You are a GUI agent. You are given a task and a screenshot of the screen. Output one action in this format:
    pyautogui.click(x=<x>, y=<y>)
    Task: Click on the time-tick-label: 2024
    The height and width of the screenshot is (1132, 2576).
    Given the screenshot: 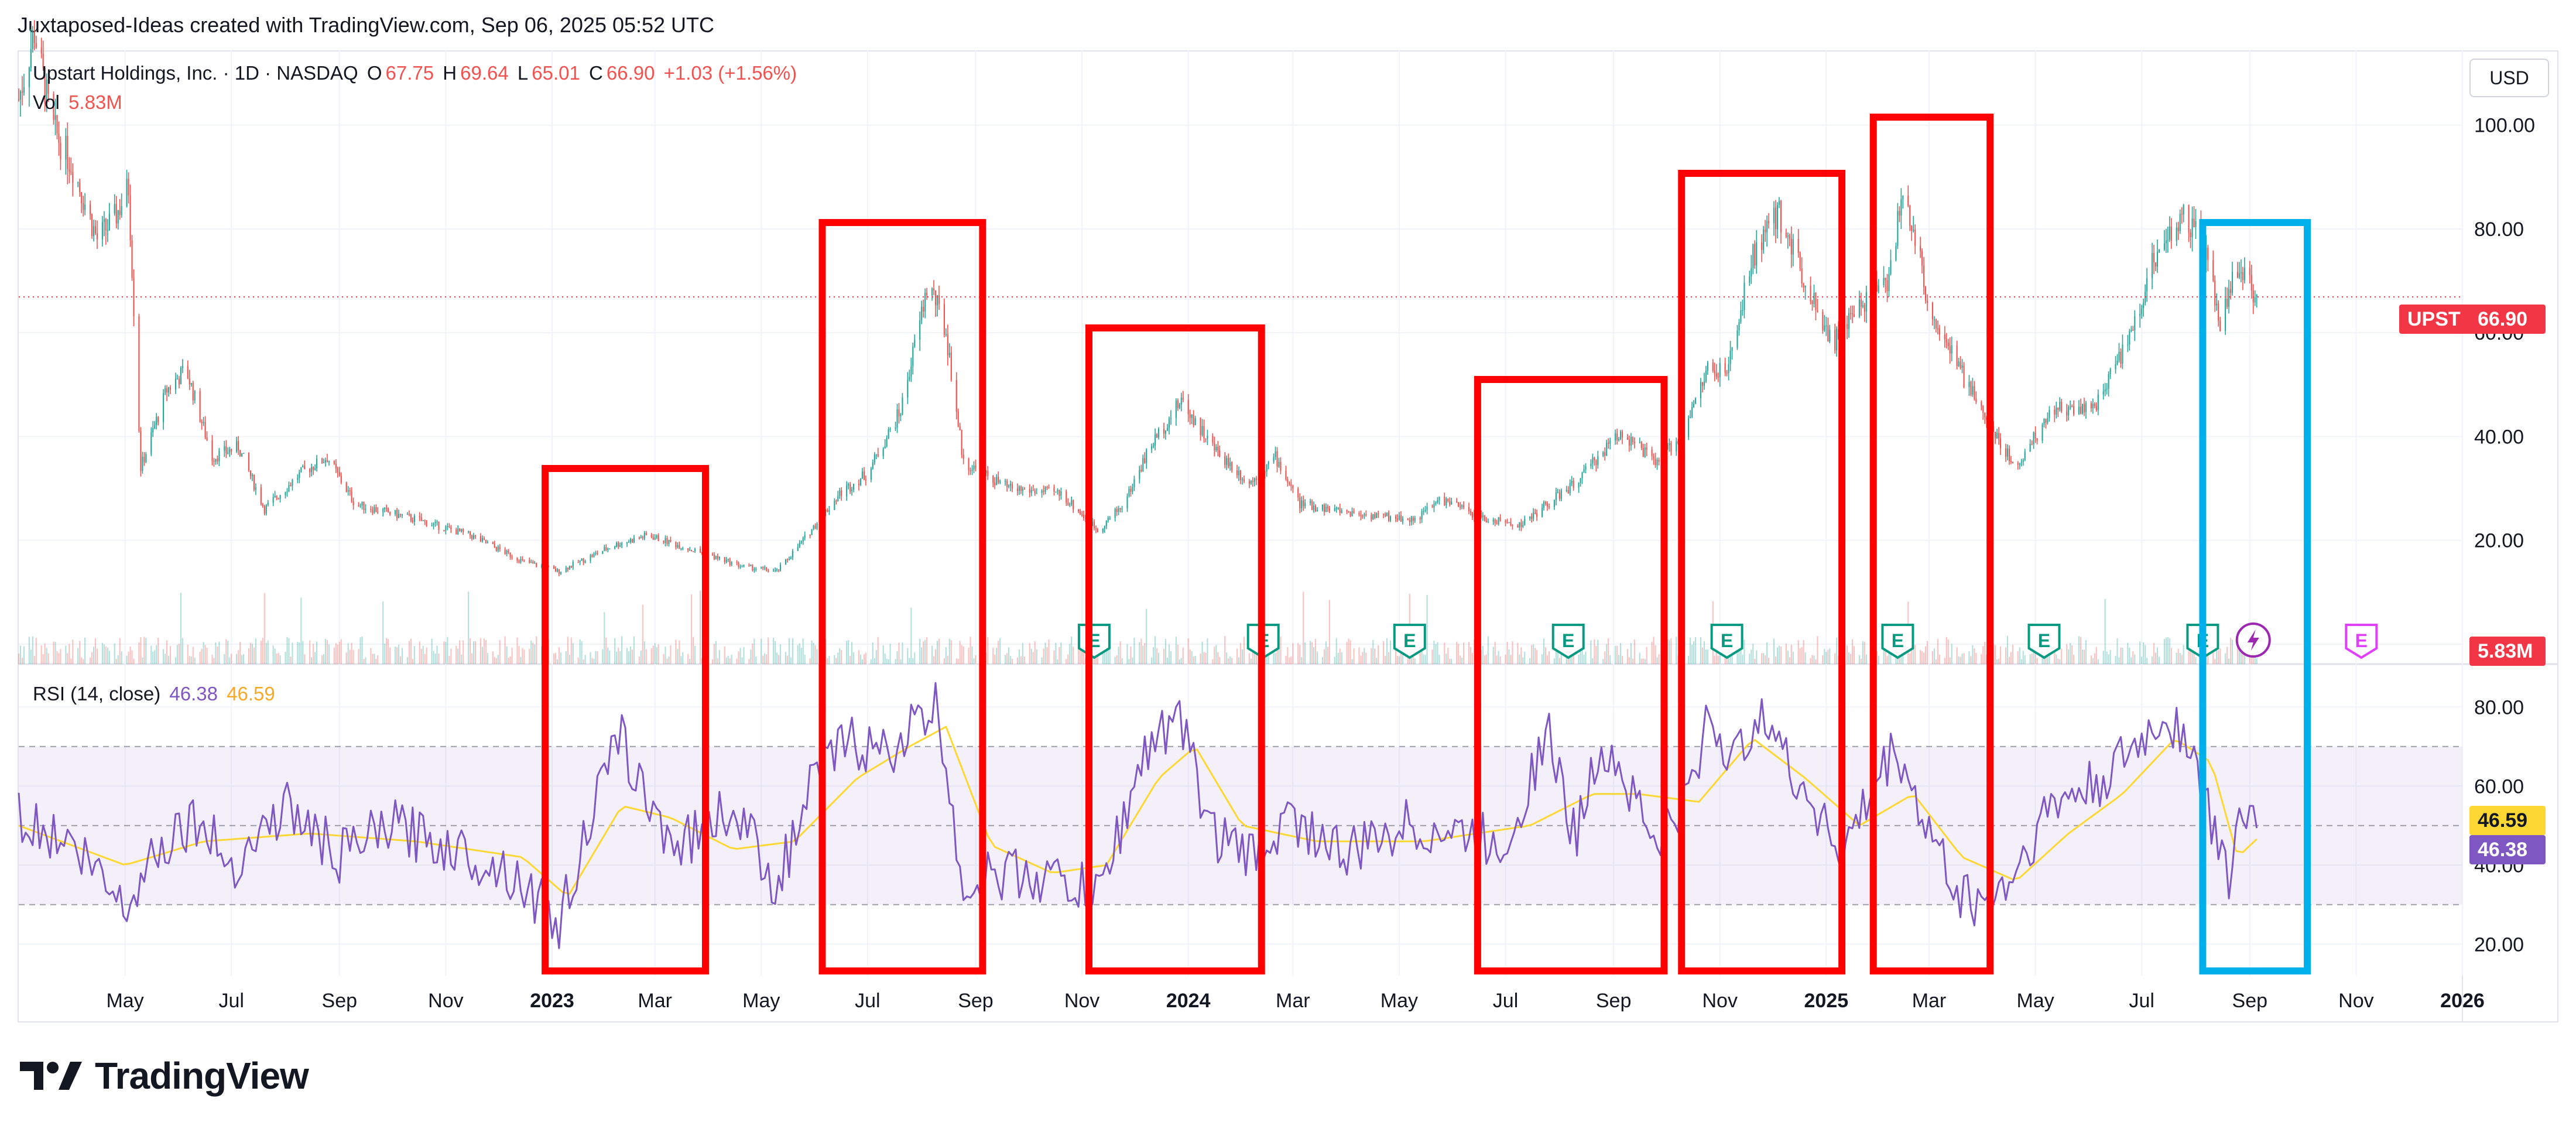 What is the action you would take?
    pyautogui.click(x=1188, y=1001)
    